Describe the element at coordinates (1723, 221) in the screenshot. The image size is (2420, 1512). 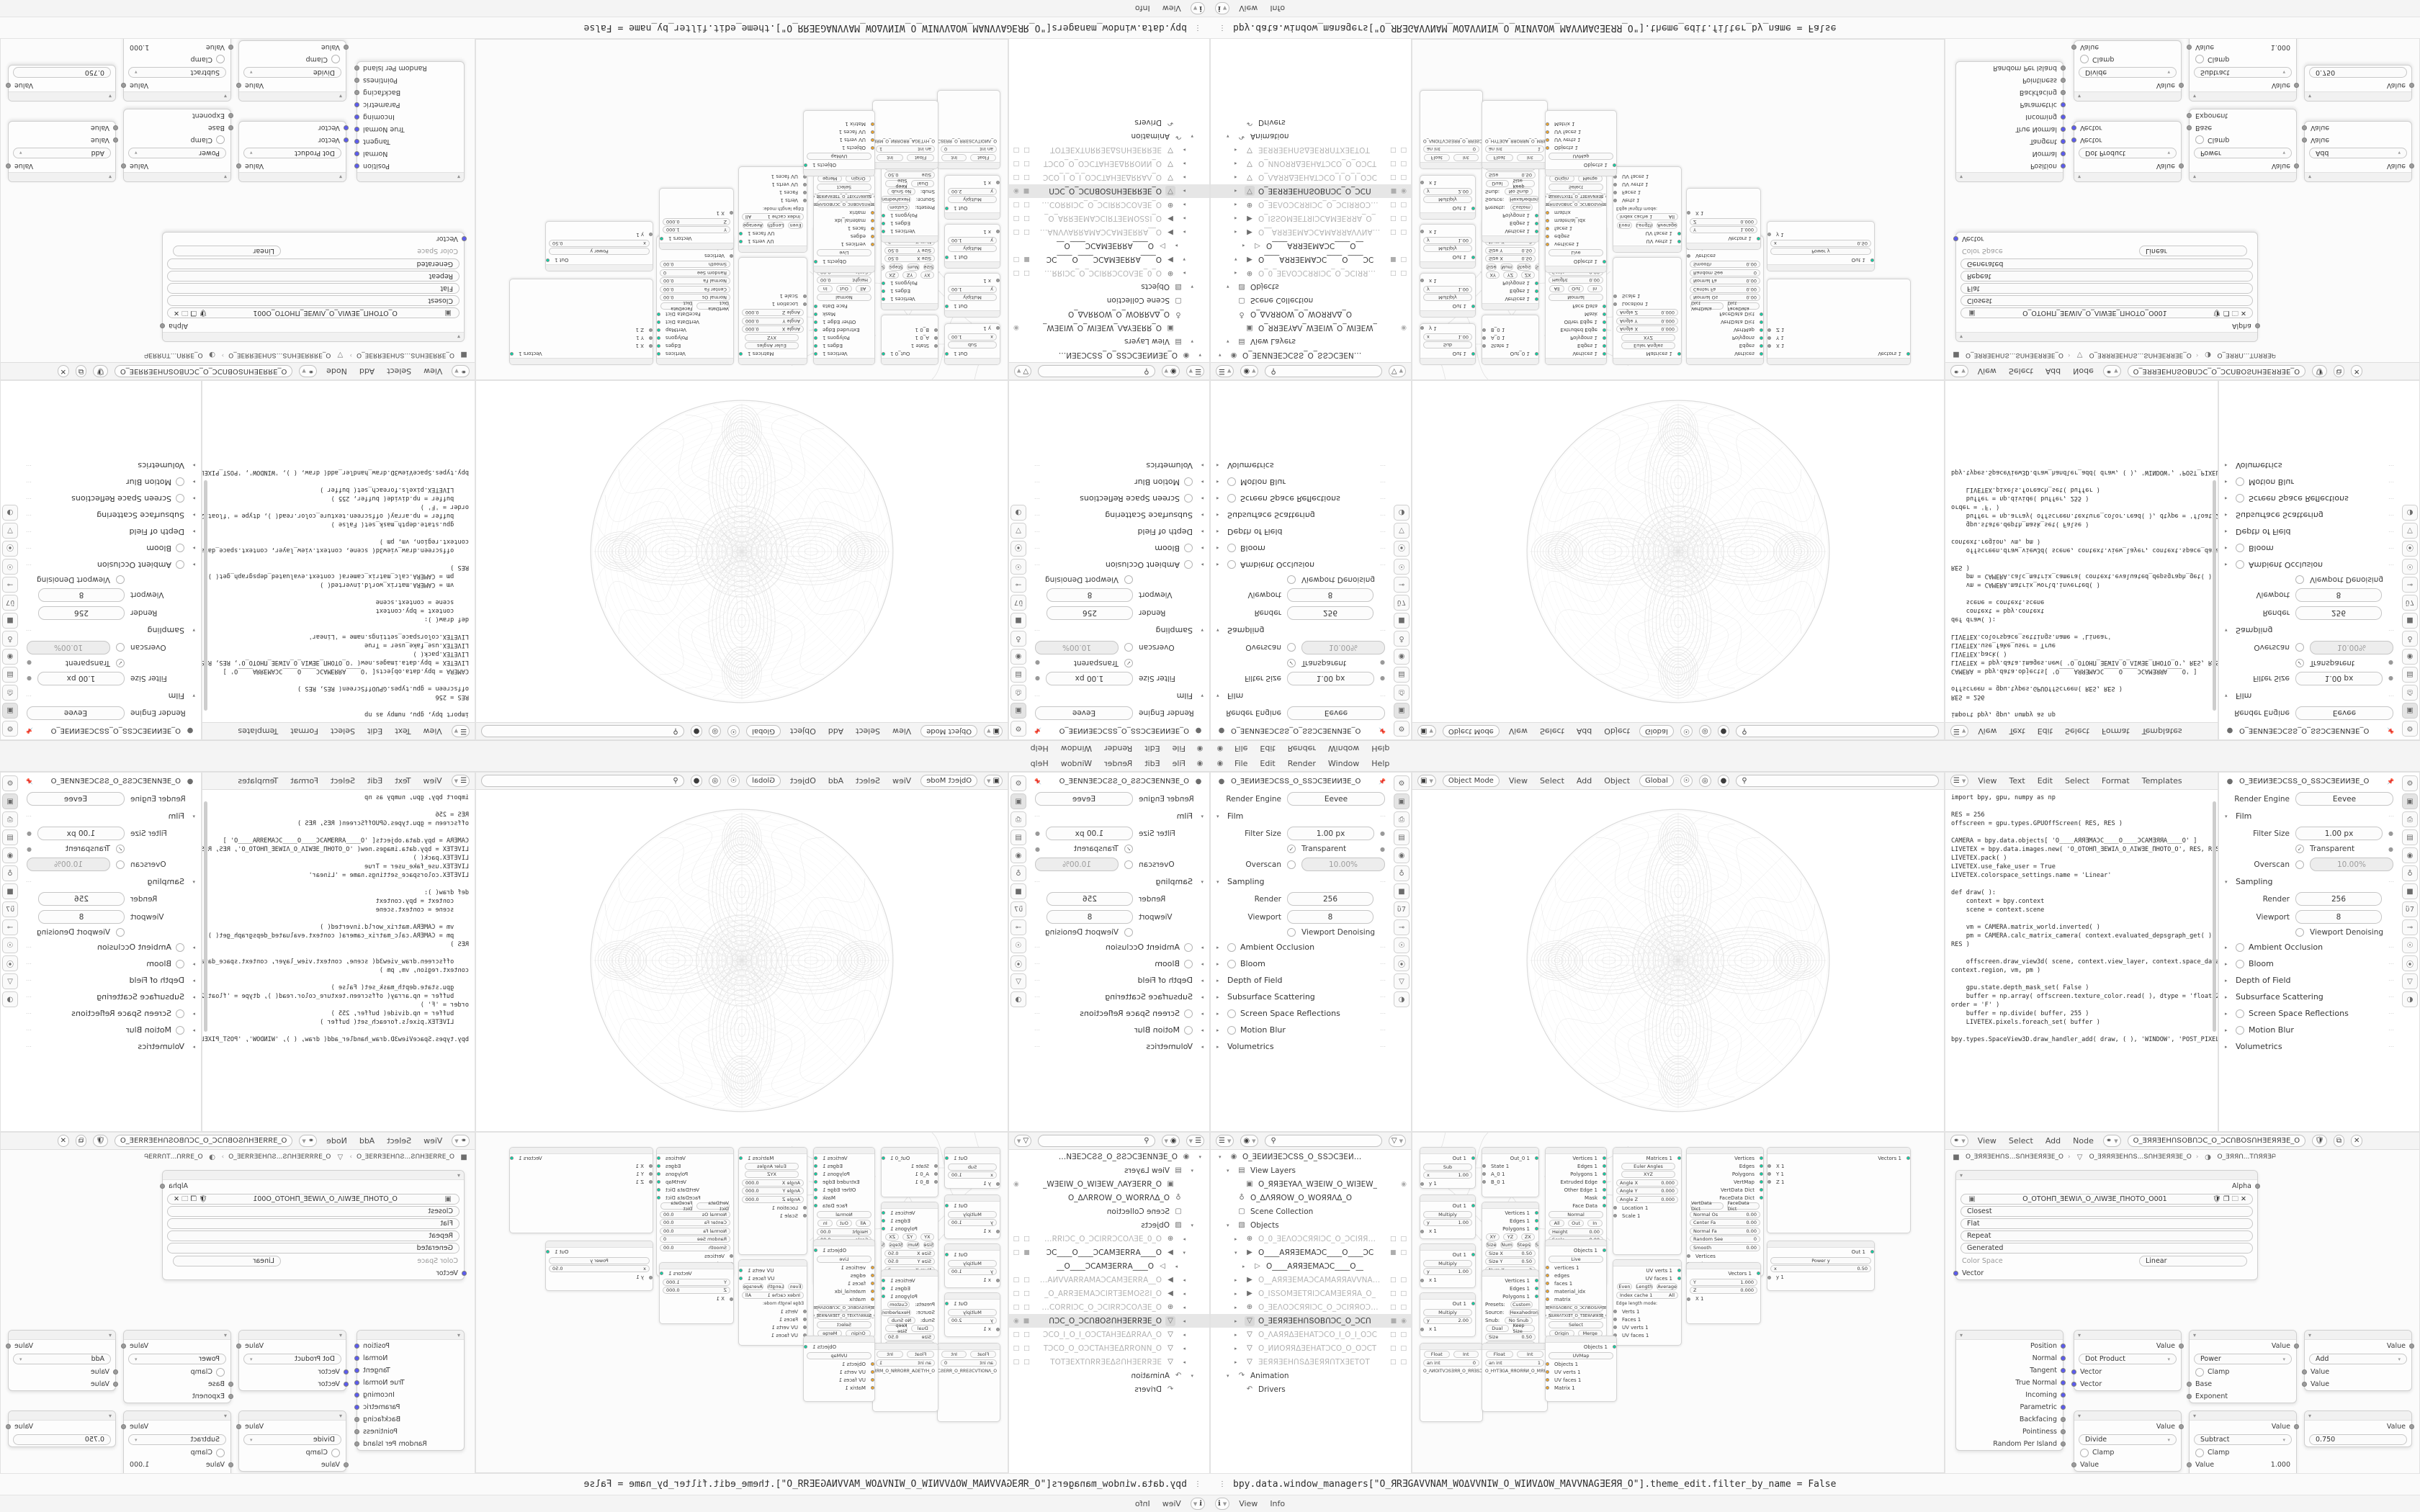
I see `node-field: Z 0.000` at that location.